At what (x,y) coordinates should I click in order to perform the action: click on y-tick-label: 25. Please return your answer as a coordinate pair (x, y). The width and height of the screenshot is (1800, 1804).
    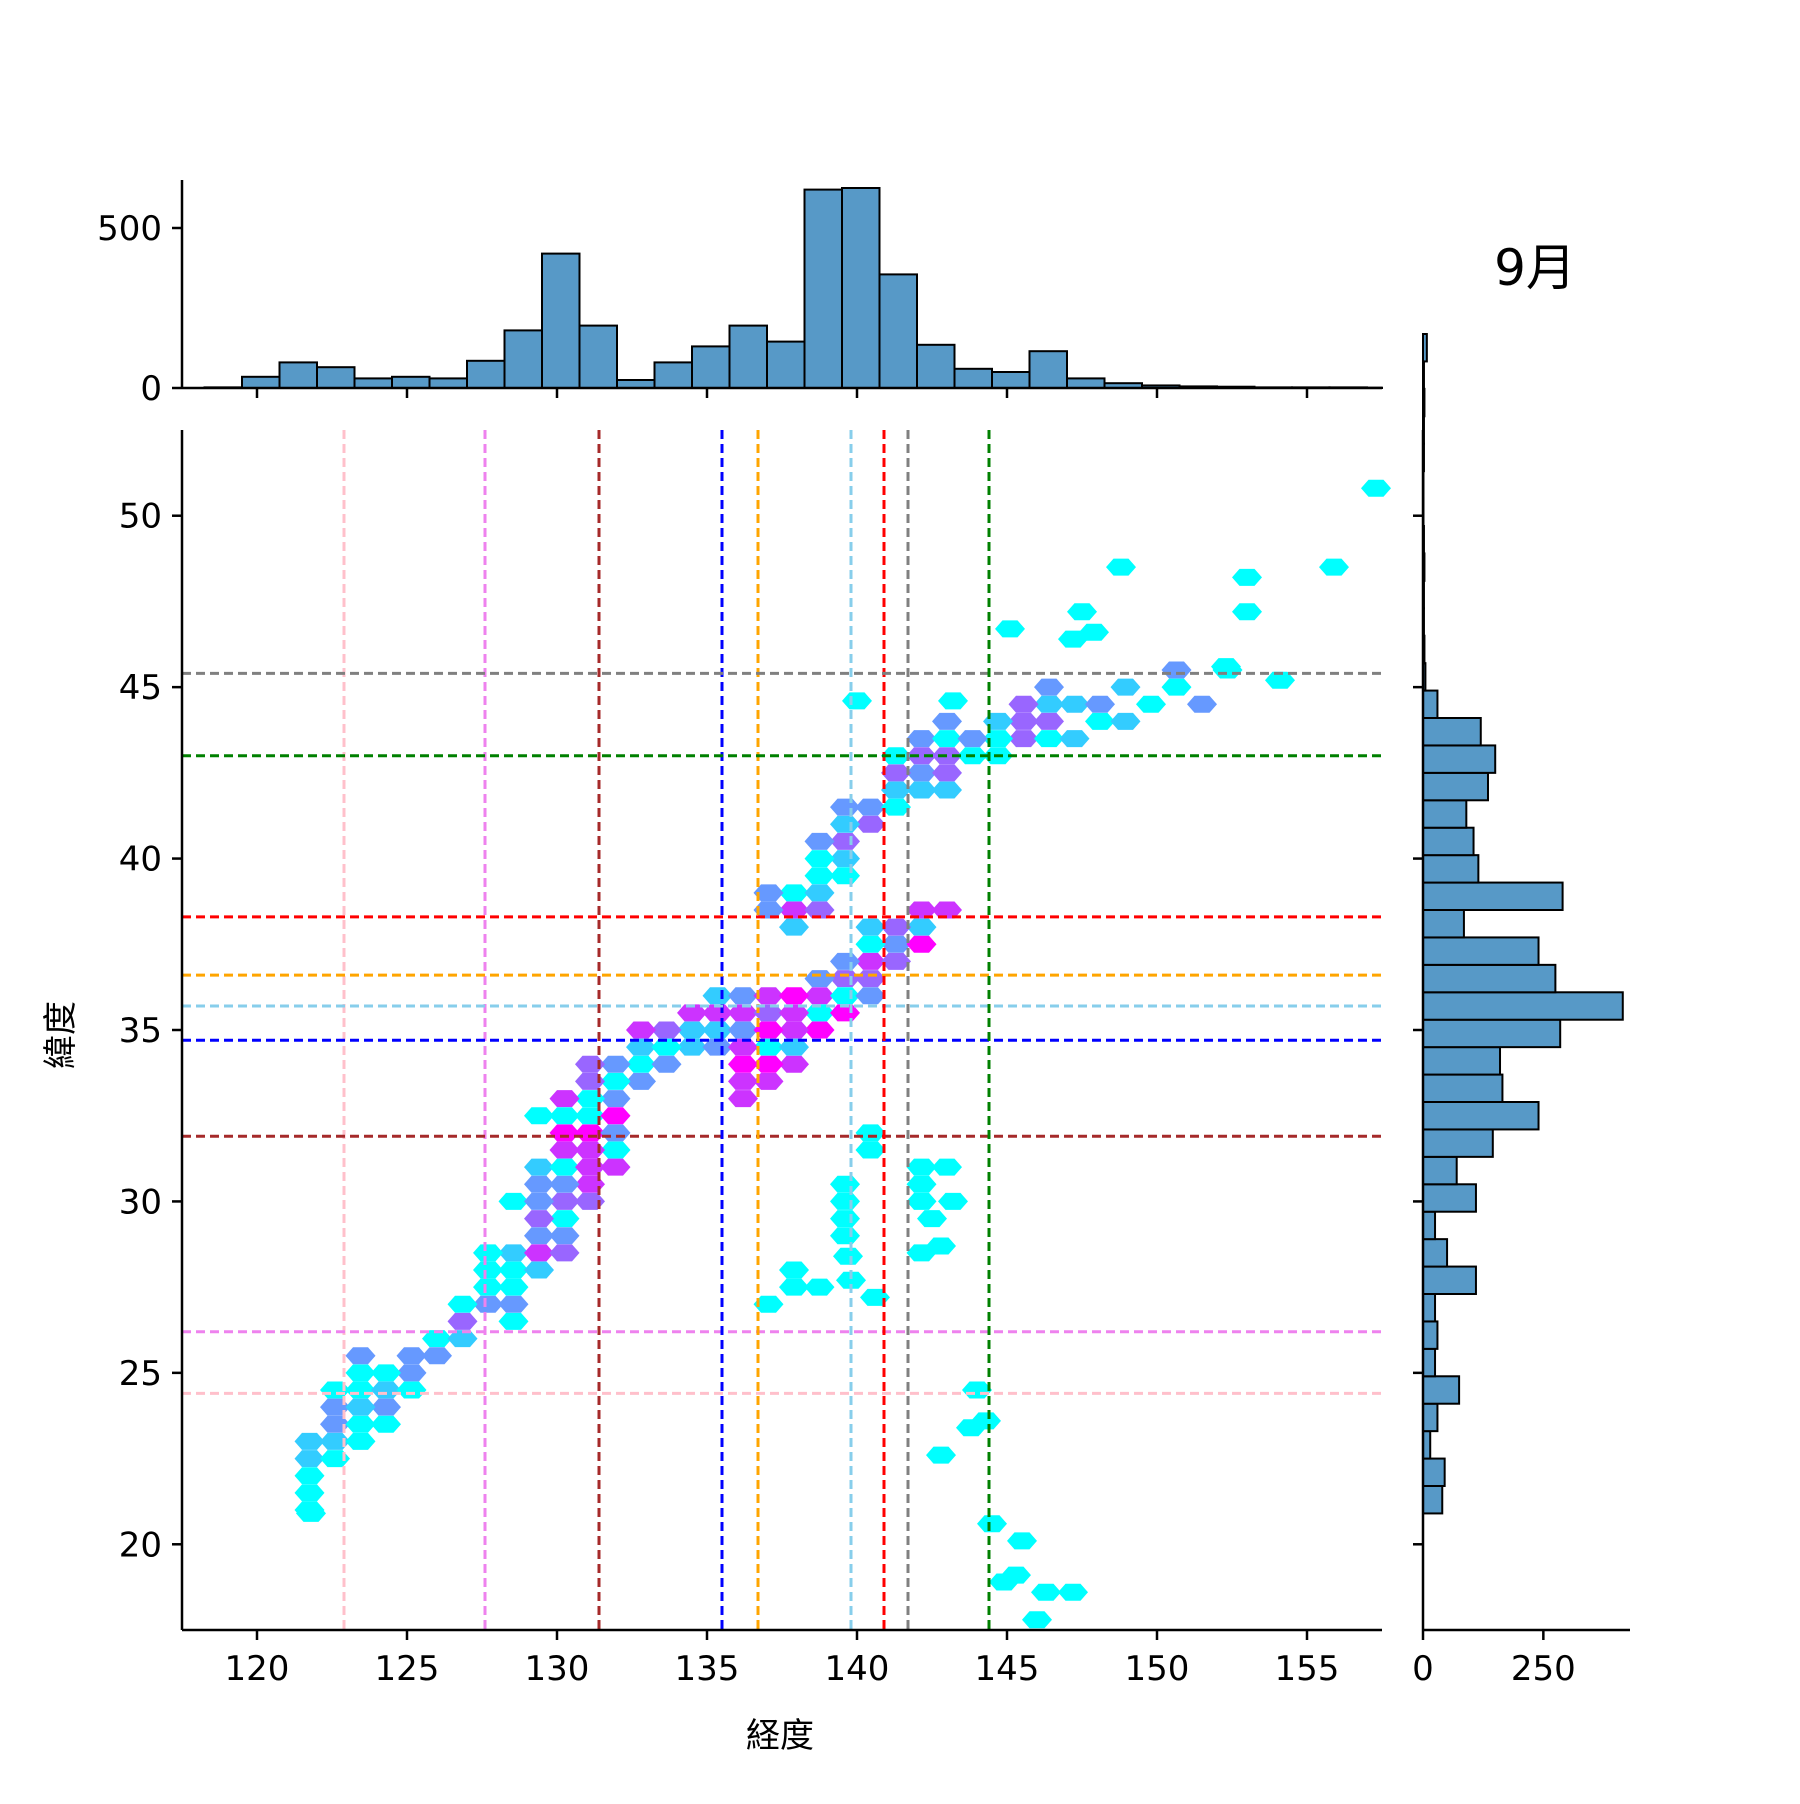
    Looking at the image, I should click on (140, 1374).